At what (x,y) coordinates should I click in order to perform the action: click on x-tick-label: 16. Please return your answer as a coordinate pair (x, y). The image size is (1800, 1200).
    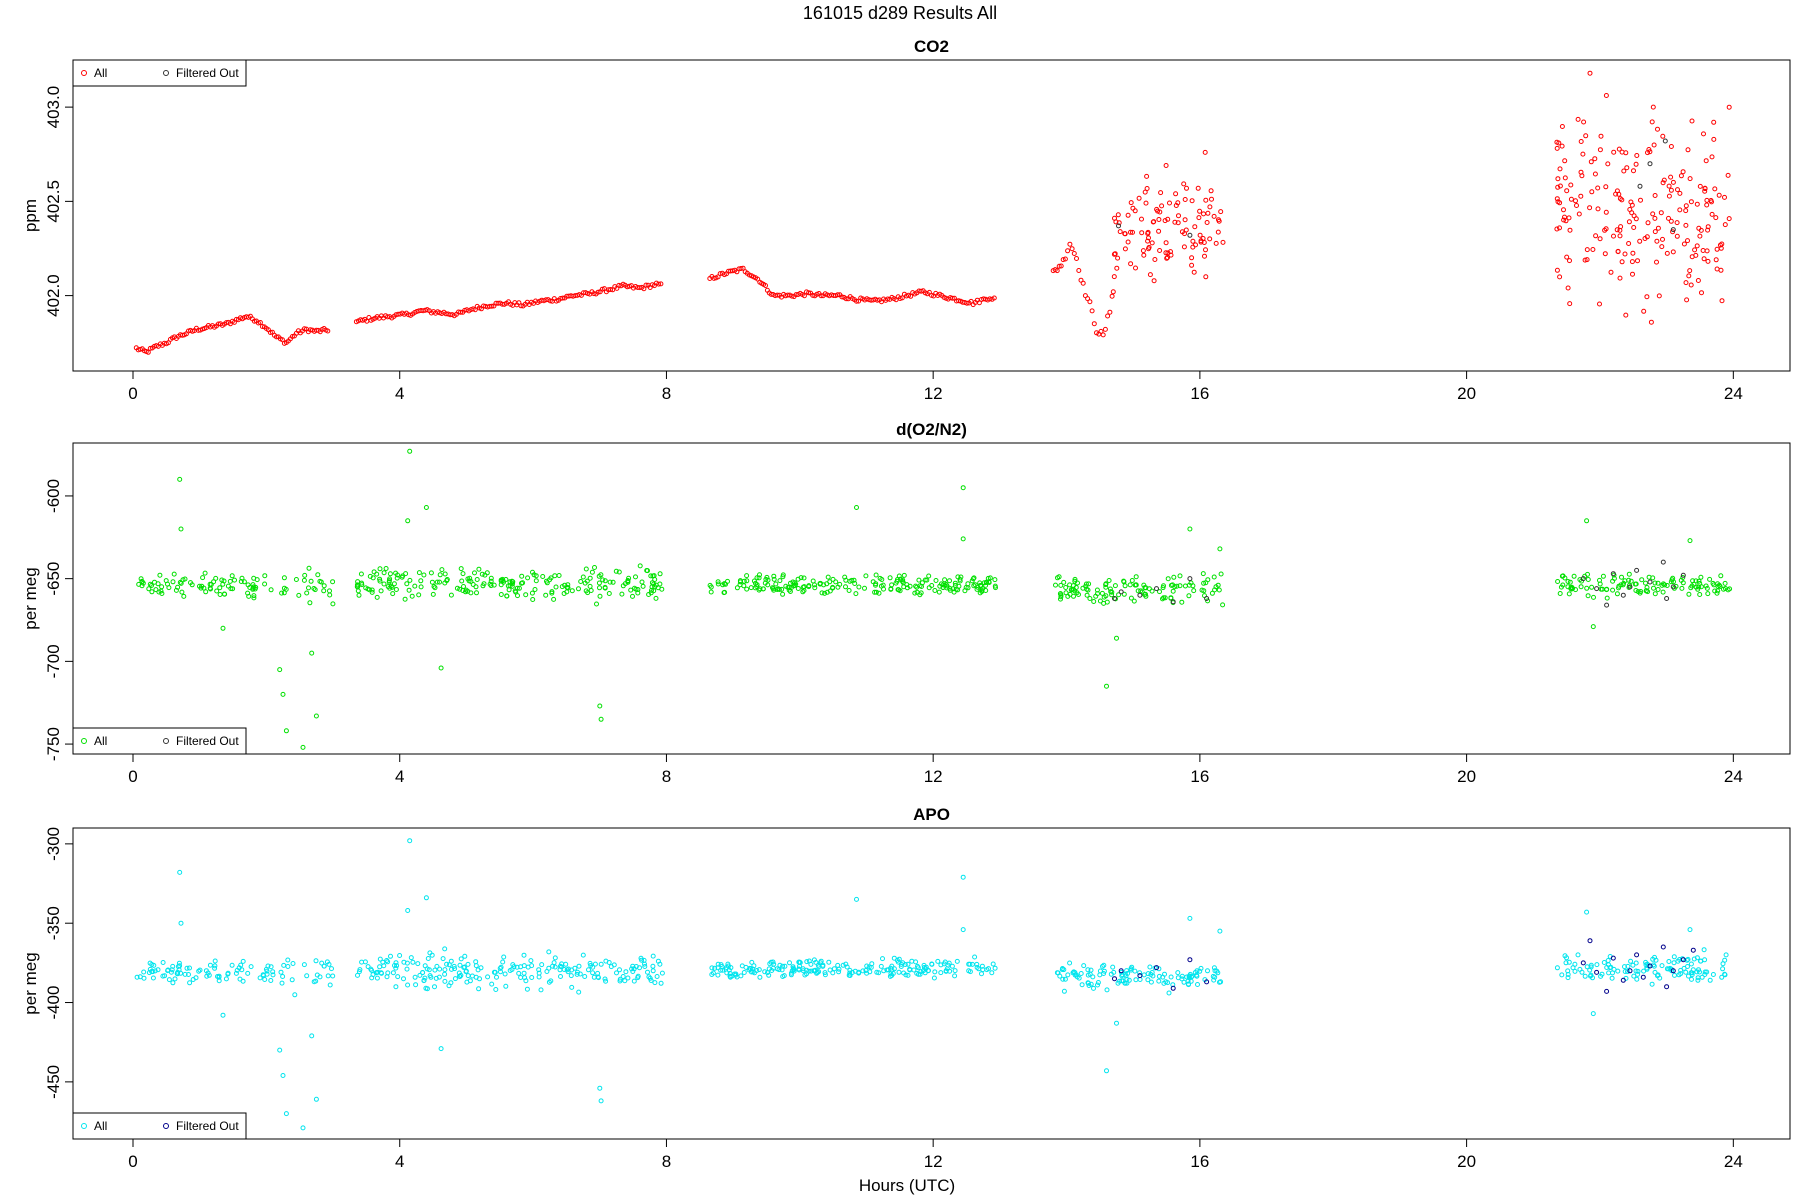
    Looking at the image, I should click on (1199, 393).